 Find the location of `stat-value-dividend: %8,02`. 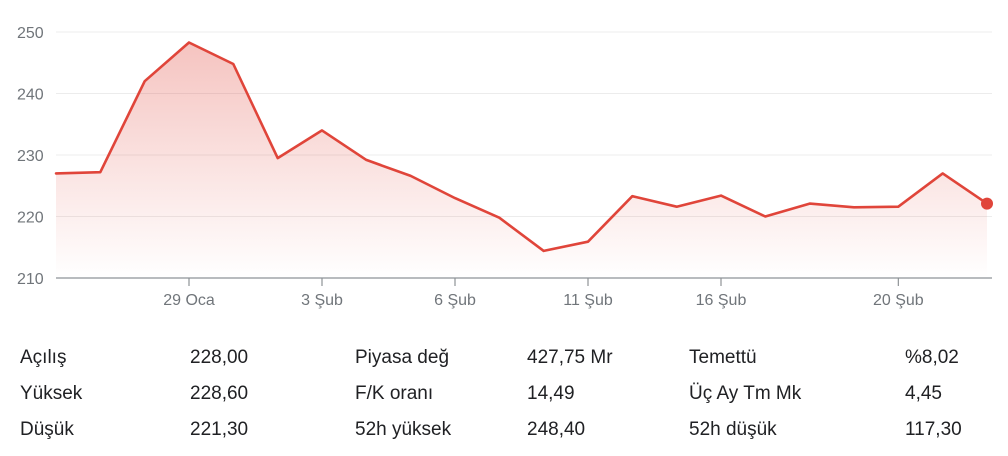

stat-value-dividend: %8,02 is located at coordinates (932, 357).